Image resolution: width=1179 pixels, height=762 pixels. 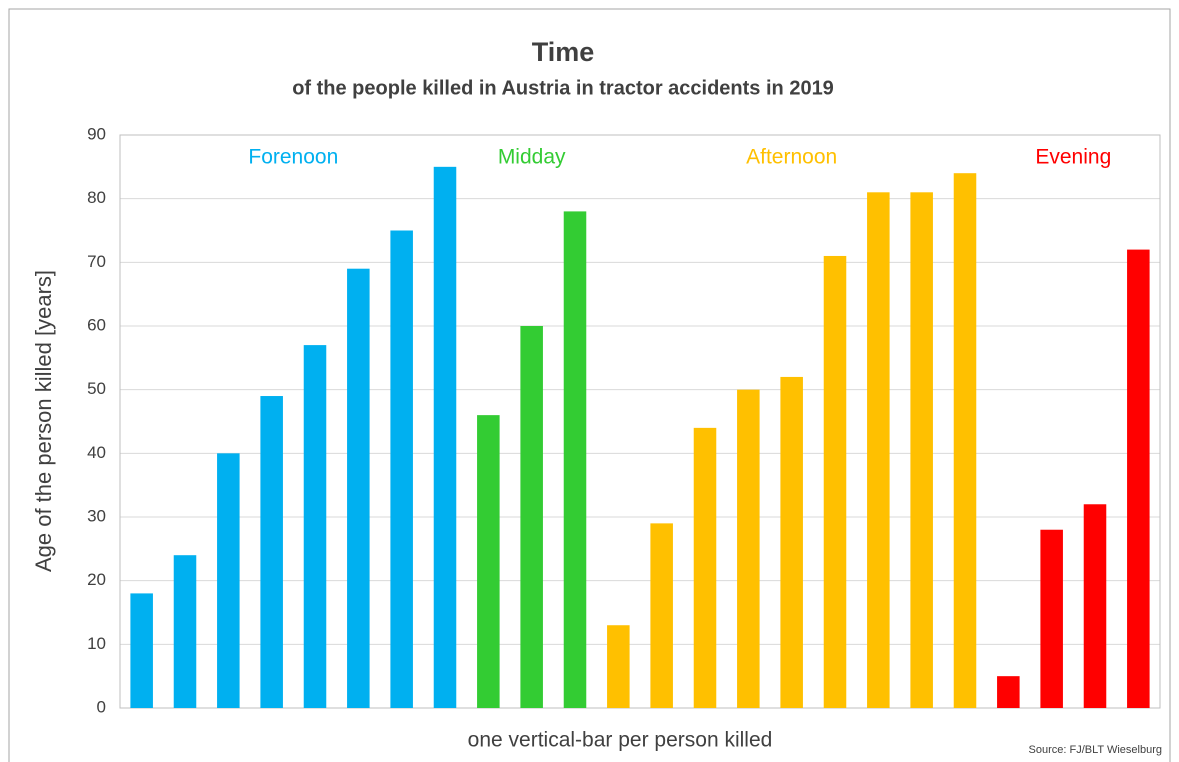 I want to click on x-axis-label: one vertical-bar per person killed, so click(x=620, y=740).